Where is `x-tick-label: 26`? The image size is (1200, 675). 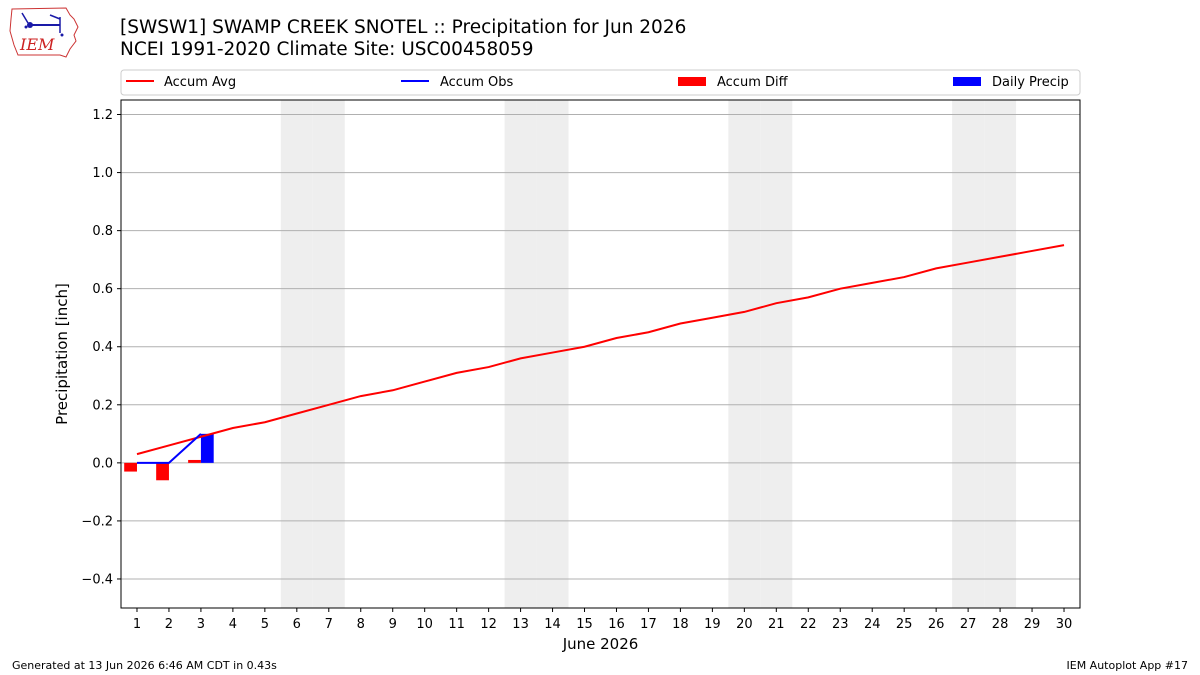 x-tick-label: 26 is located at coordinates (936, 624).